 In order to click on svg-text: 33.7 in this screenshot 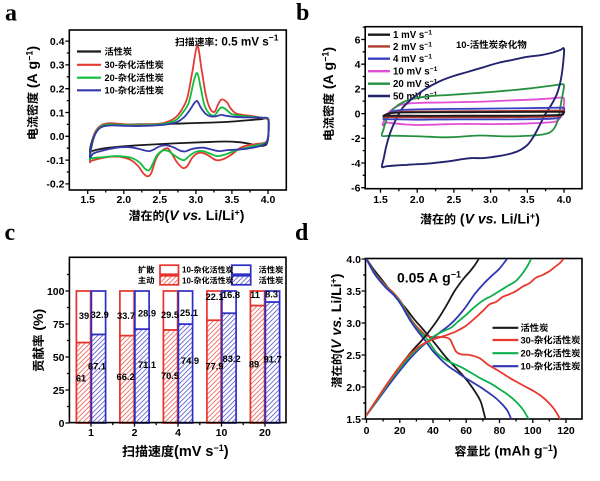, I will do `click(126, 316)`.